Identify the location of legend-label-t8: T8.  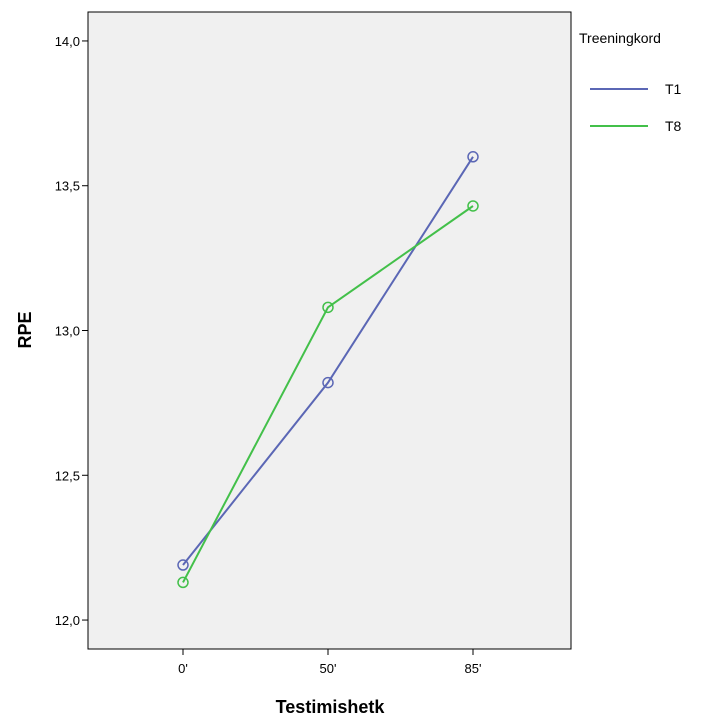
(673, 126).